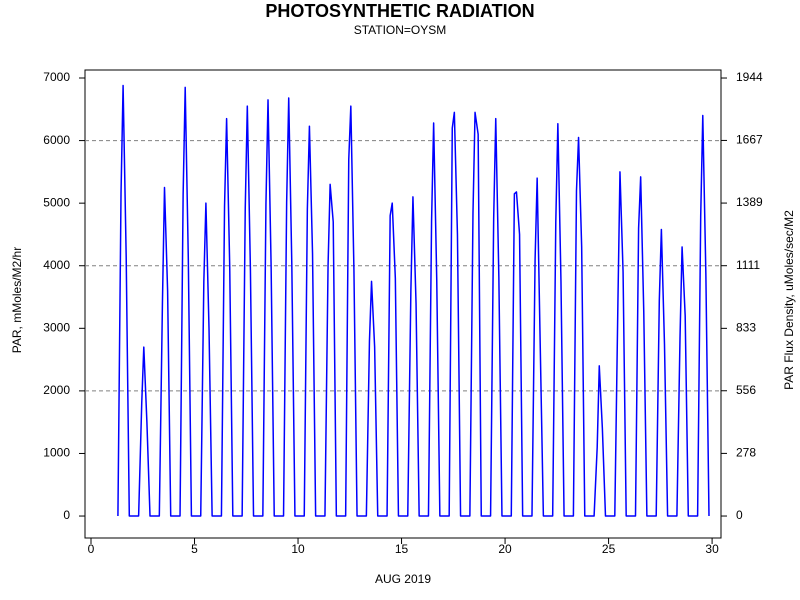 This screenshot has height=600, width=800. I want to click on x-tick-label: 15, so click(402, 549).